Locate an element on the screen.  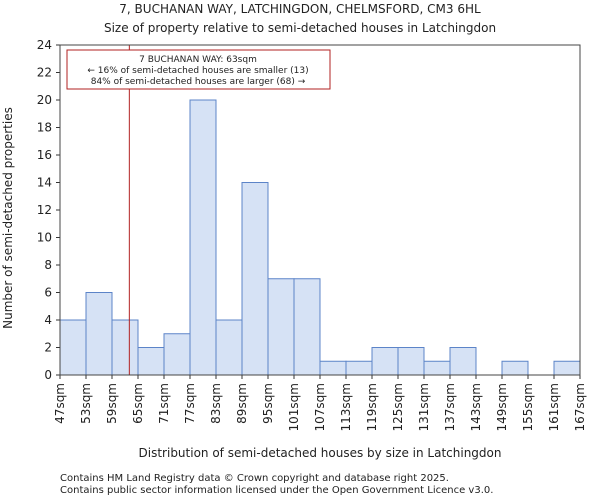
y-tick-label: 12 is located at coordinates (44, 210).